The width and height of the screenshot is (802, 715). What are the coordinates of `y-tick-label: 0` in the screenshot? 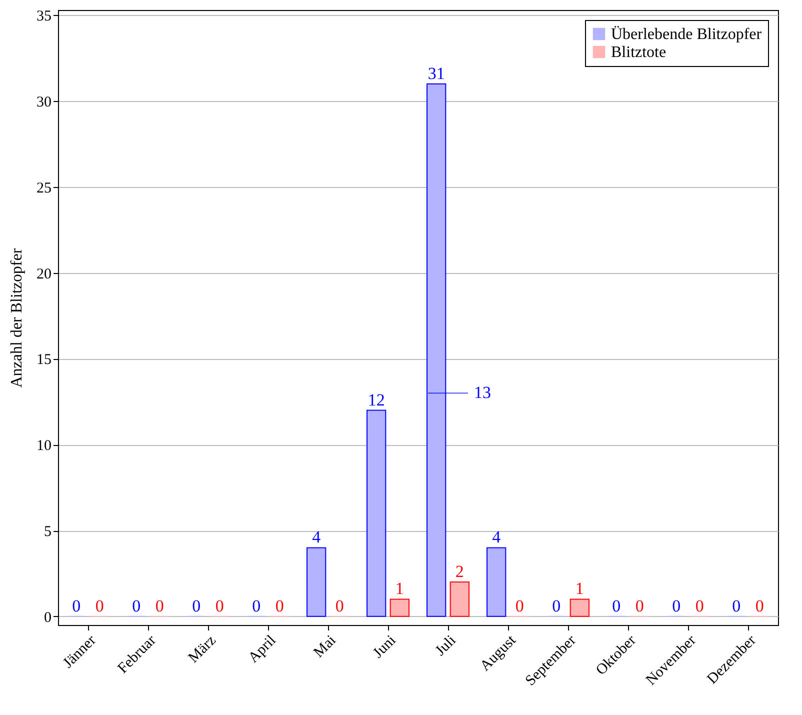 It's located at (48, 618).